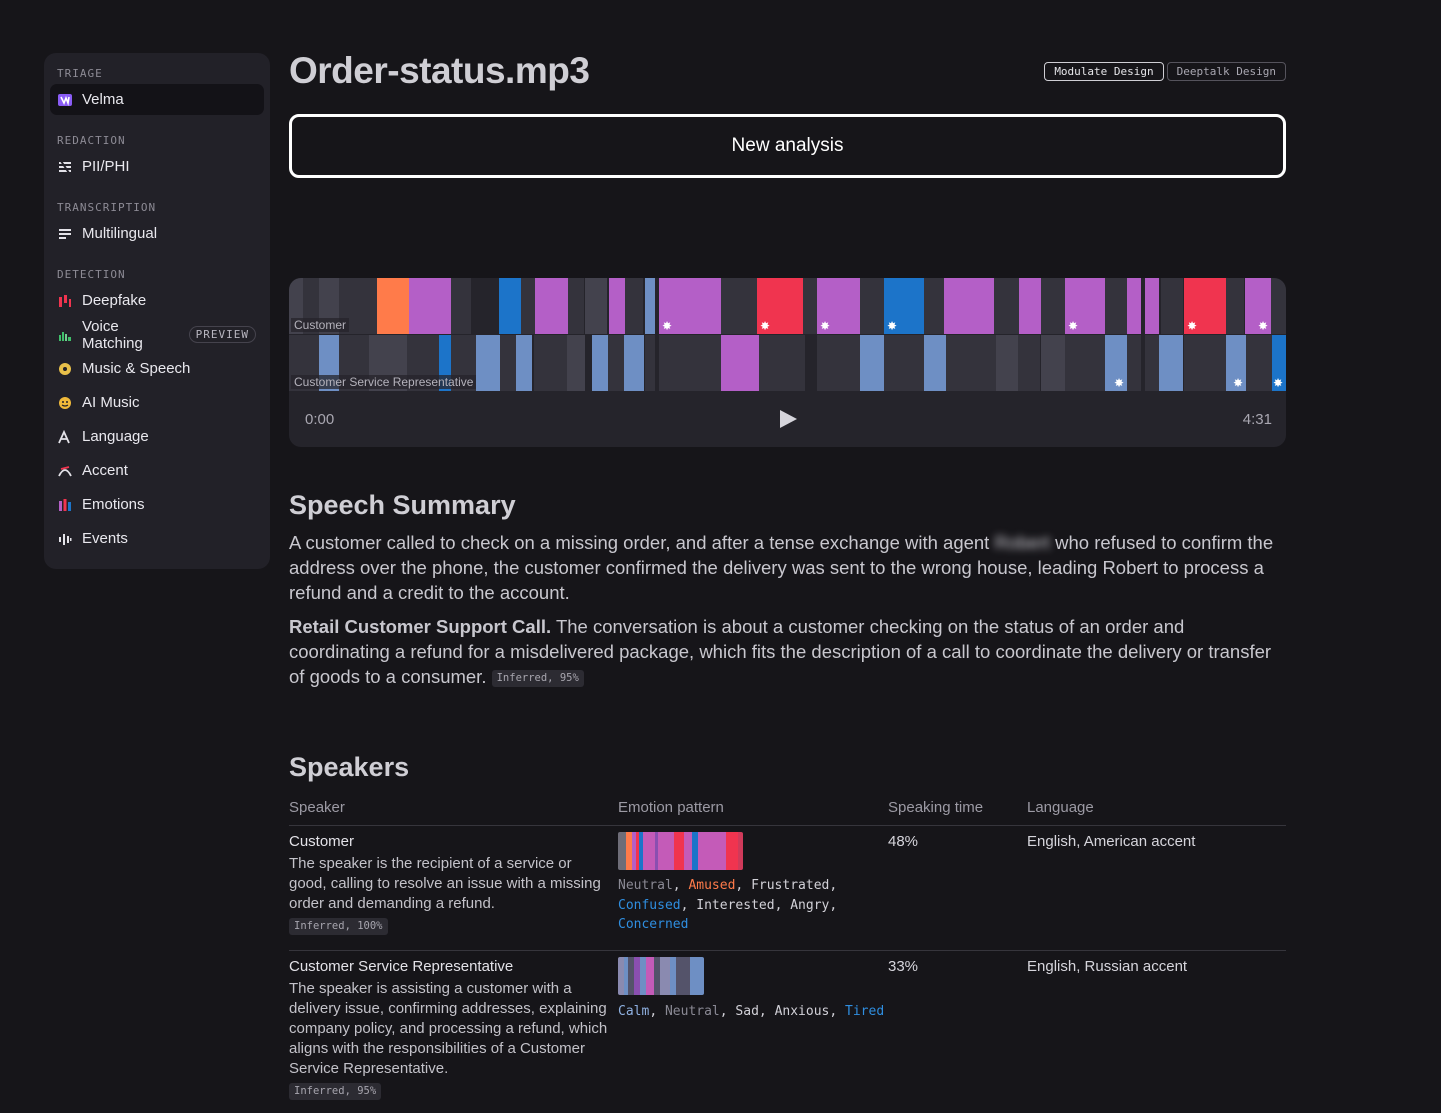  What do you see at coordinates (65, 505) in the screenshot?
I see `emotions-icon` at bounding box center [65, 505].